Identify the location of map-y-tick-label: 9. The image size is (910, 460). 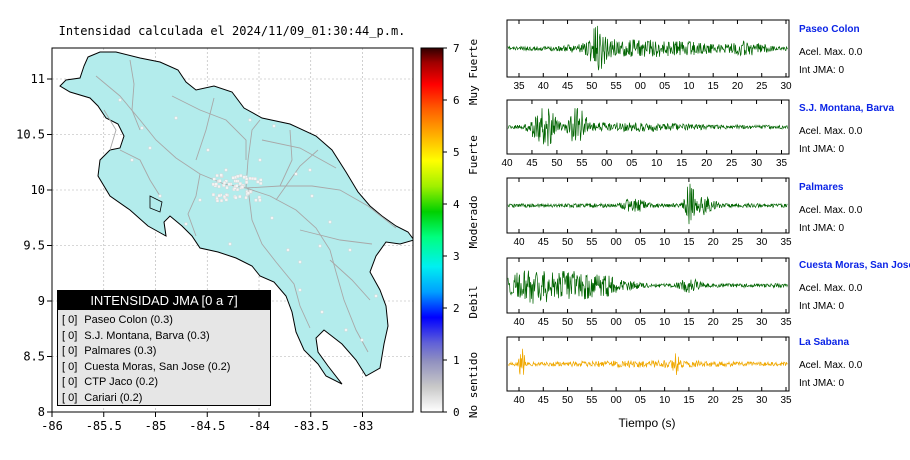
(41, 301).